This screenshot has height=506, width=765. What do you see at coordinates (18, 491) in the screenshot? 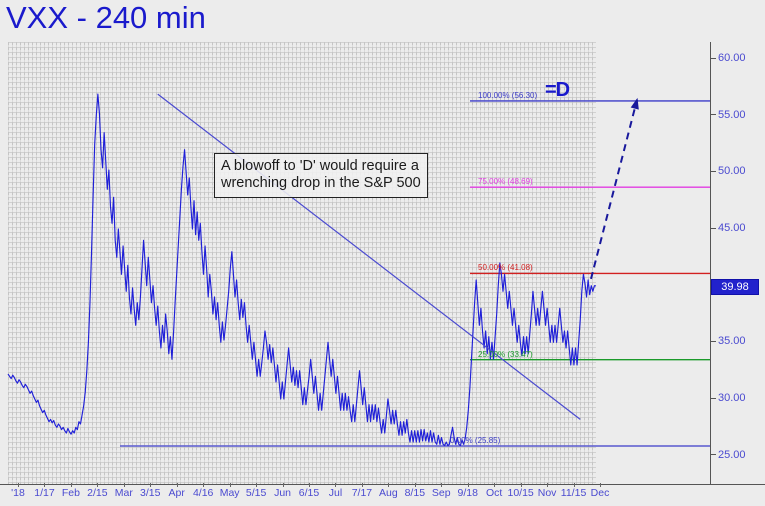
I see `x-axis-tick: '18` at bounding box center [18, 491].